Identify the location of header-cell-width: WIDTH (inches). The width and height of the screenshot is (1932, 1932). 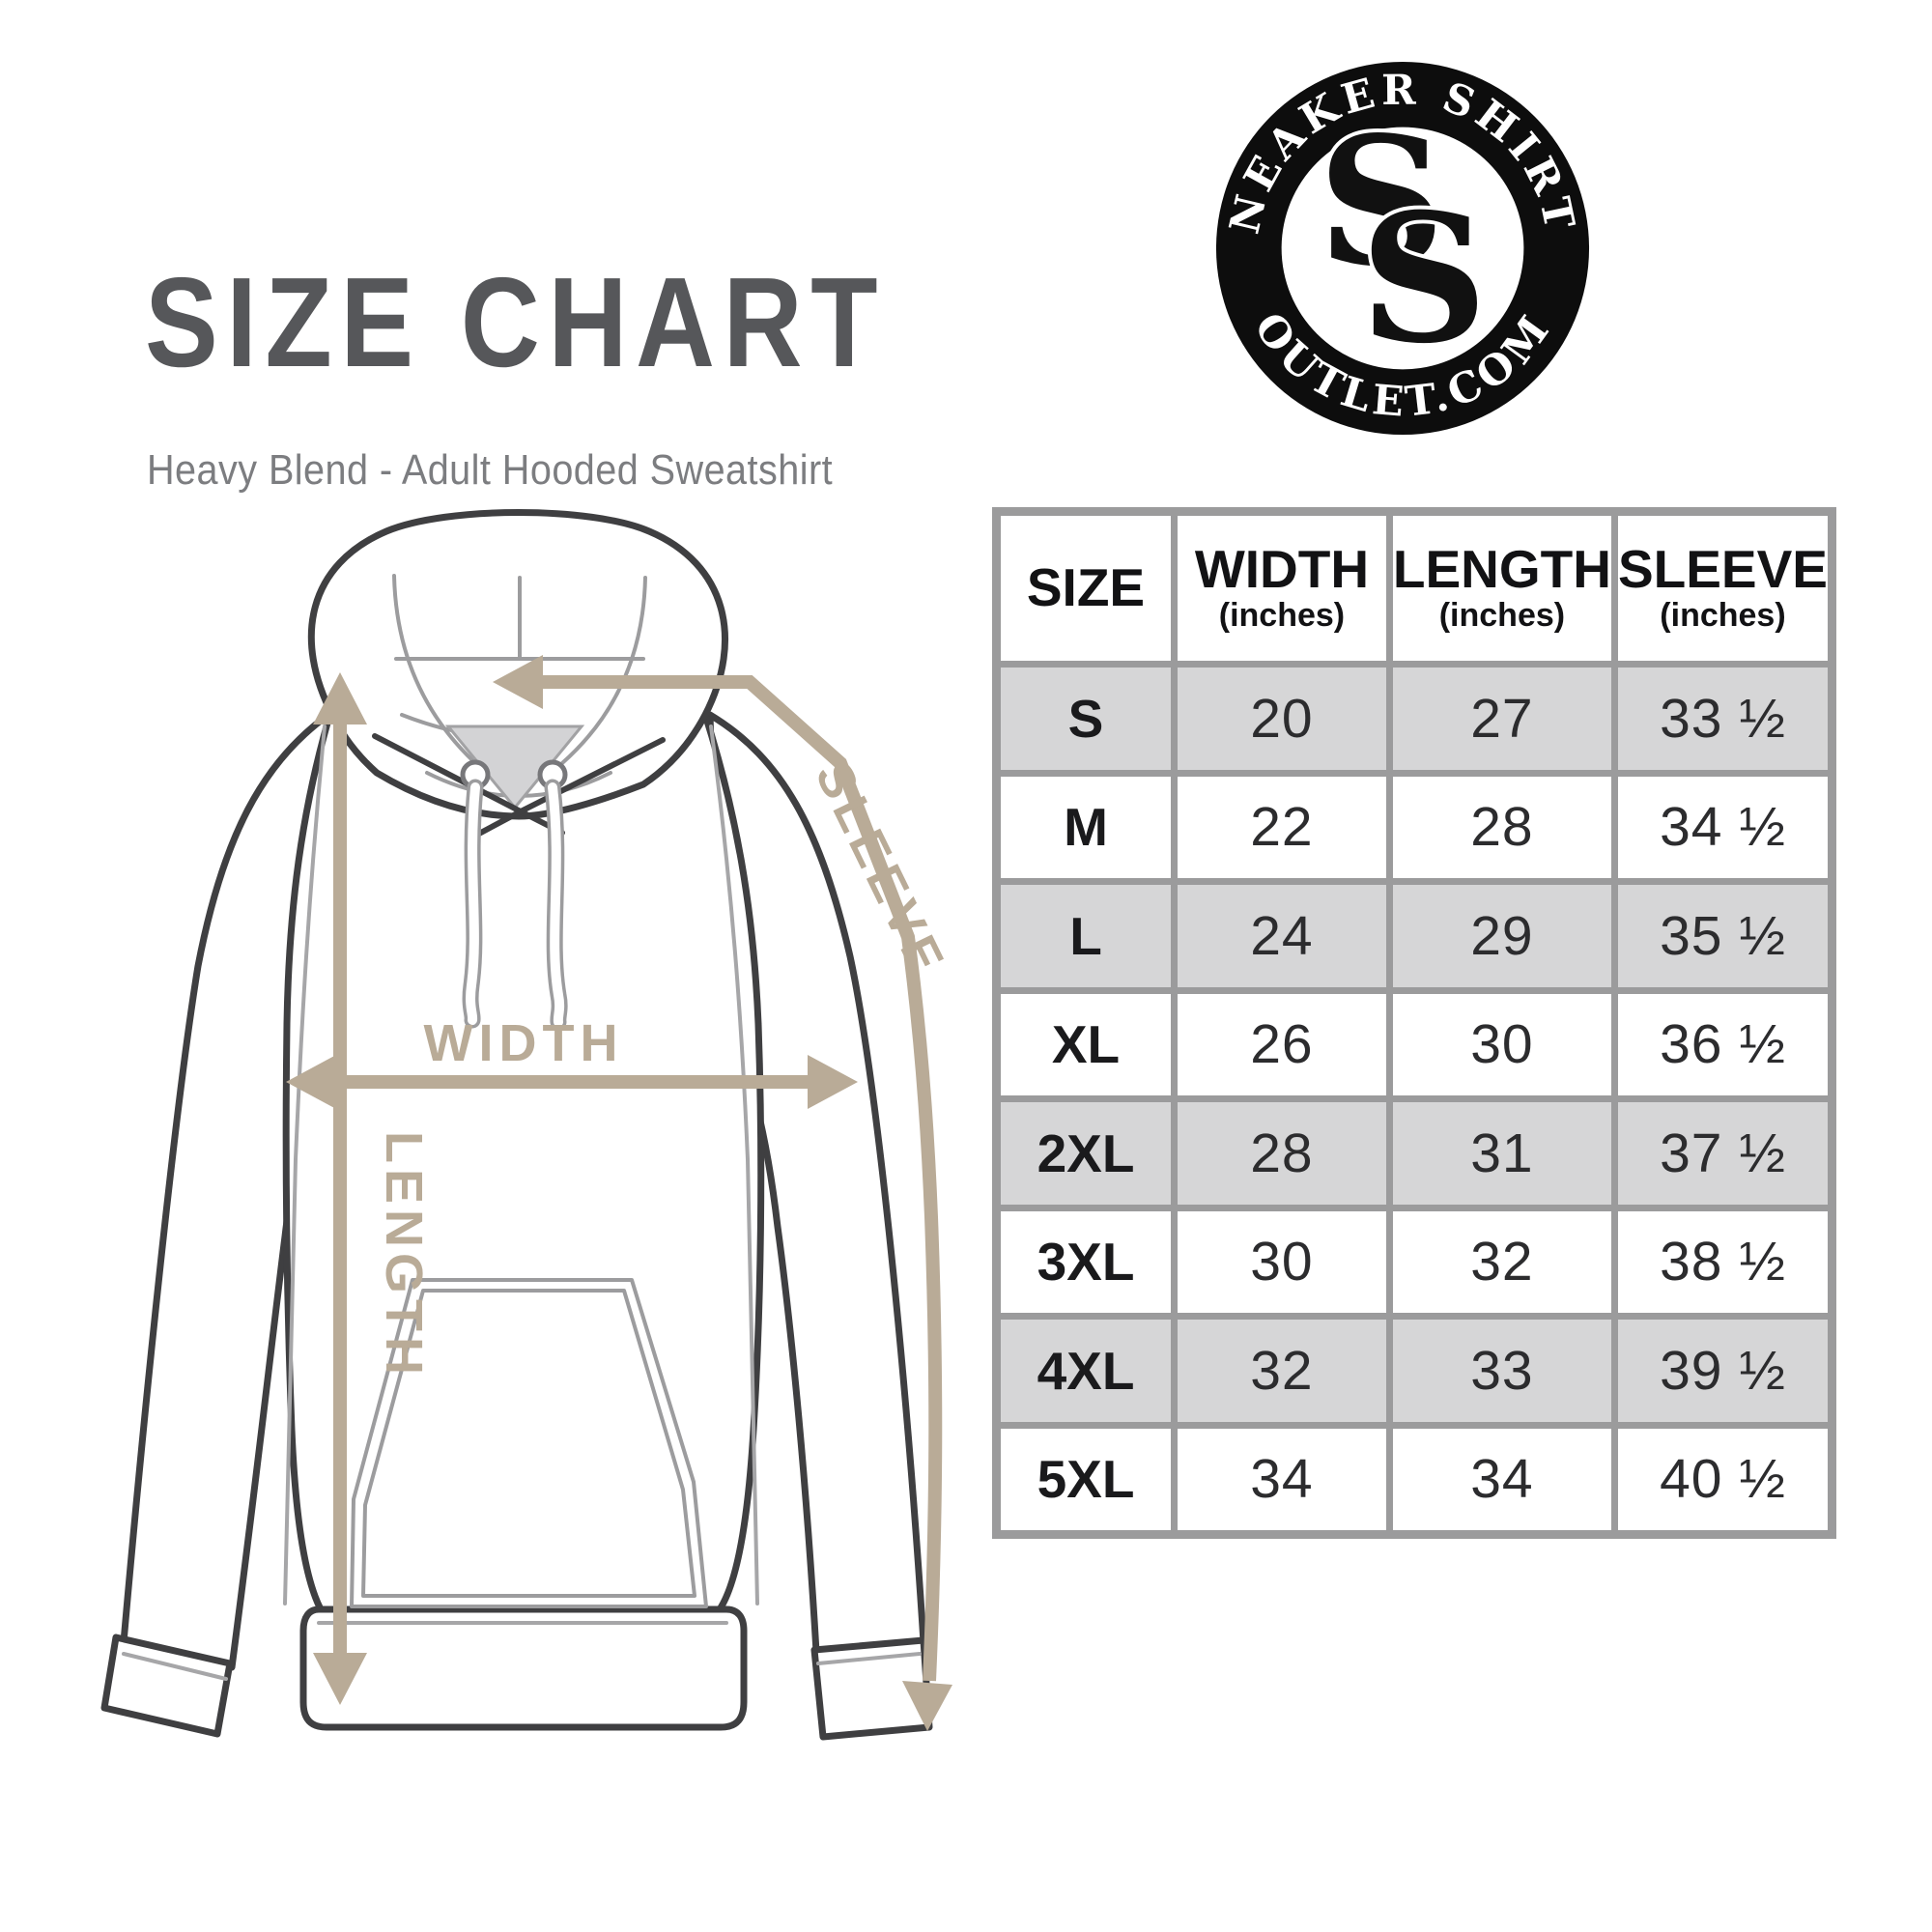
(1282, 588).